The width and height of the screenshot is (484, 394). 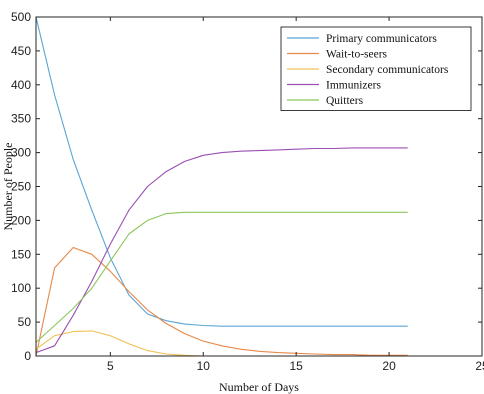 What do you see at coordinates (387, 70) in the screenshot?
I see `legend-label-2: Secondary communicators` at bounding box center [387, 70].